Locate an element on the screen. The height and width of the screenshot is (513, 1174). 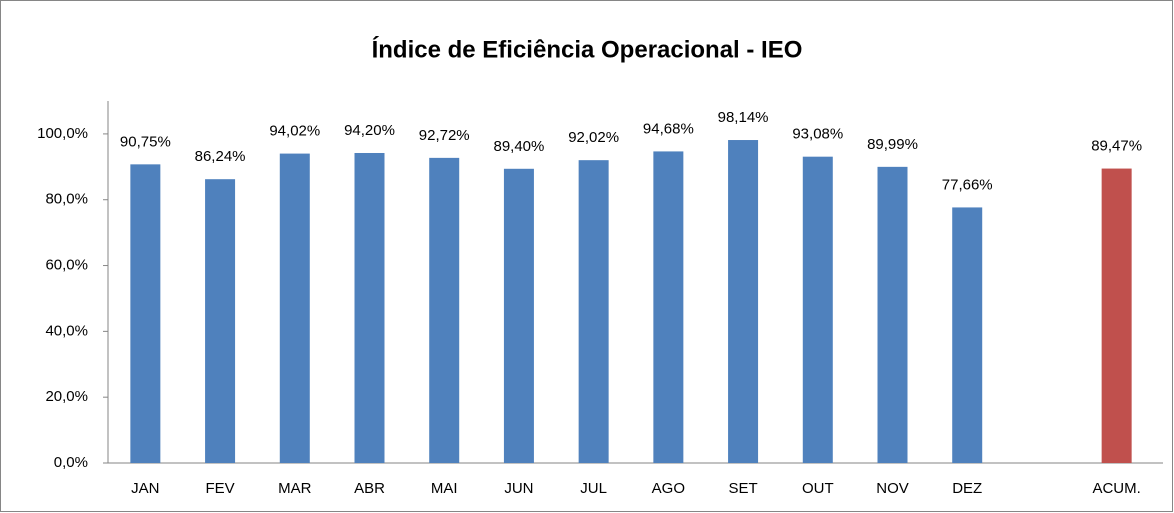
chart-title: Índice de Eficiência Operacional - IEO is located at coordinates (587, 49).